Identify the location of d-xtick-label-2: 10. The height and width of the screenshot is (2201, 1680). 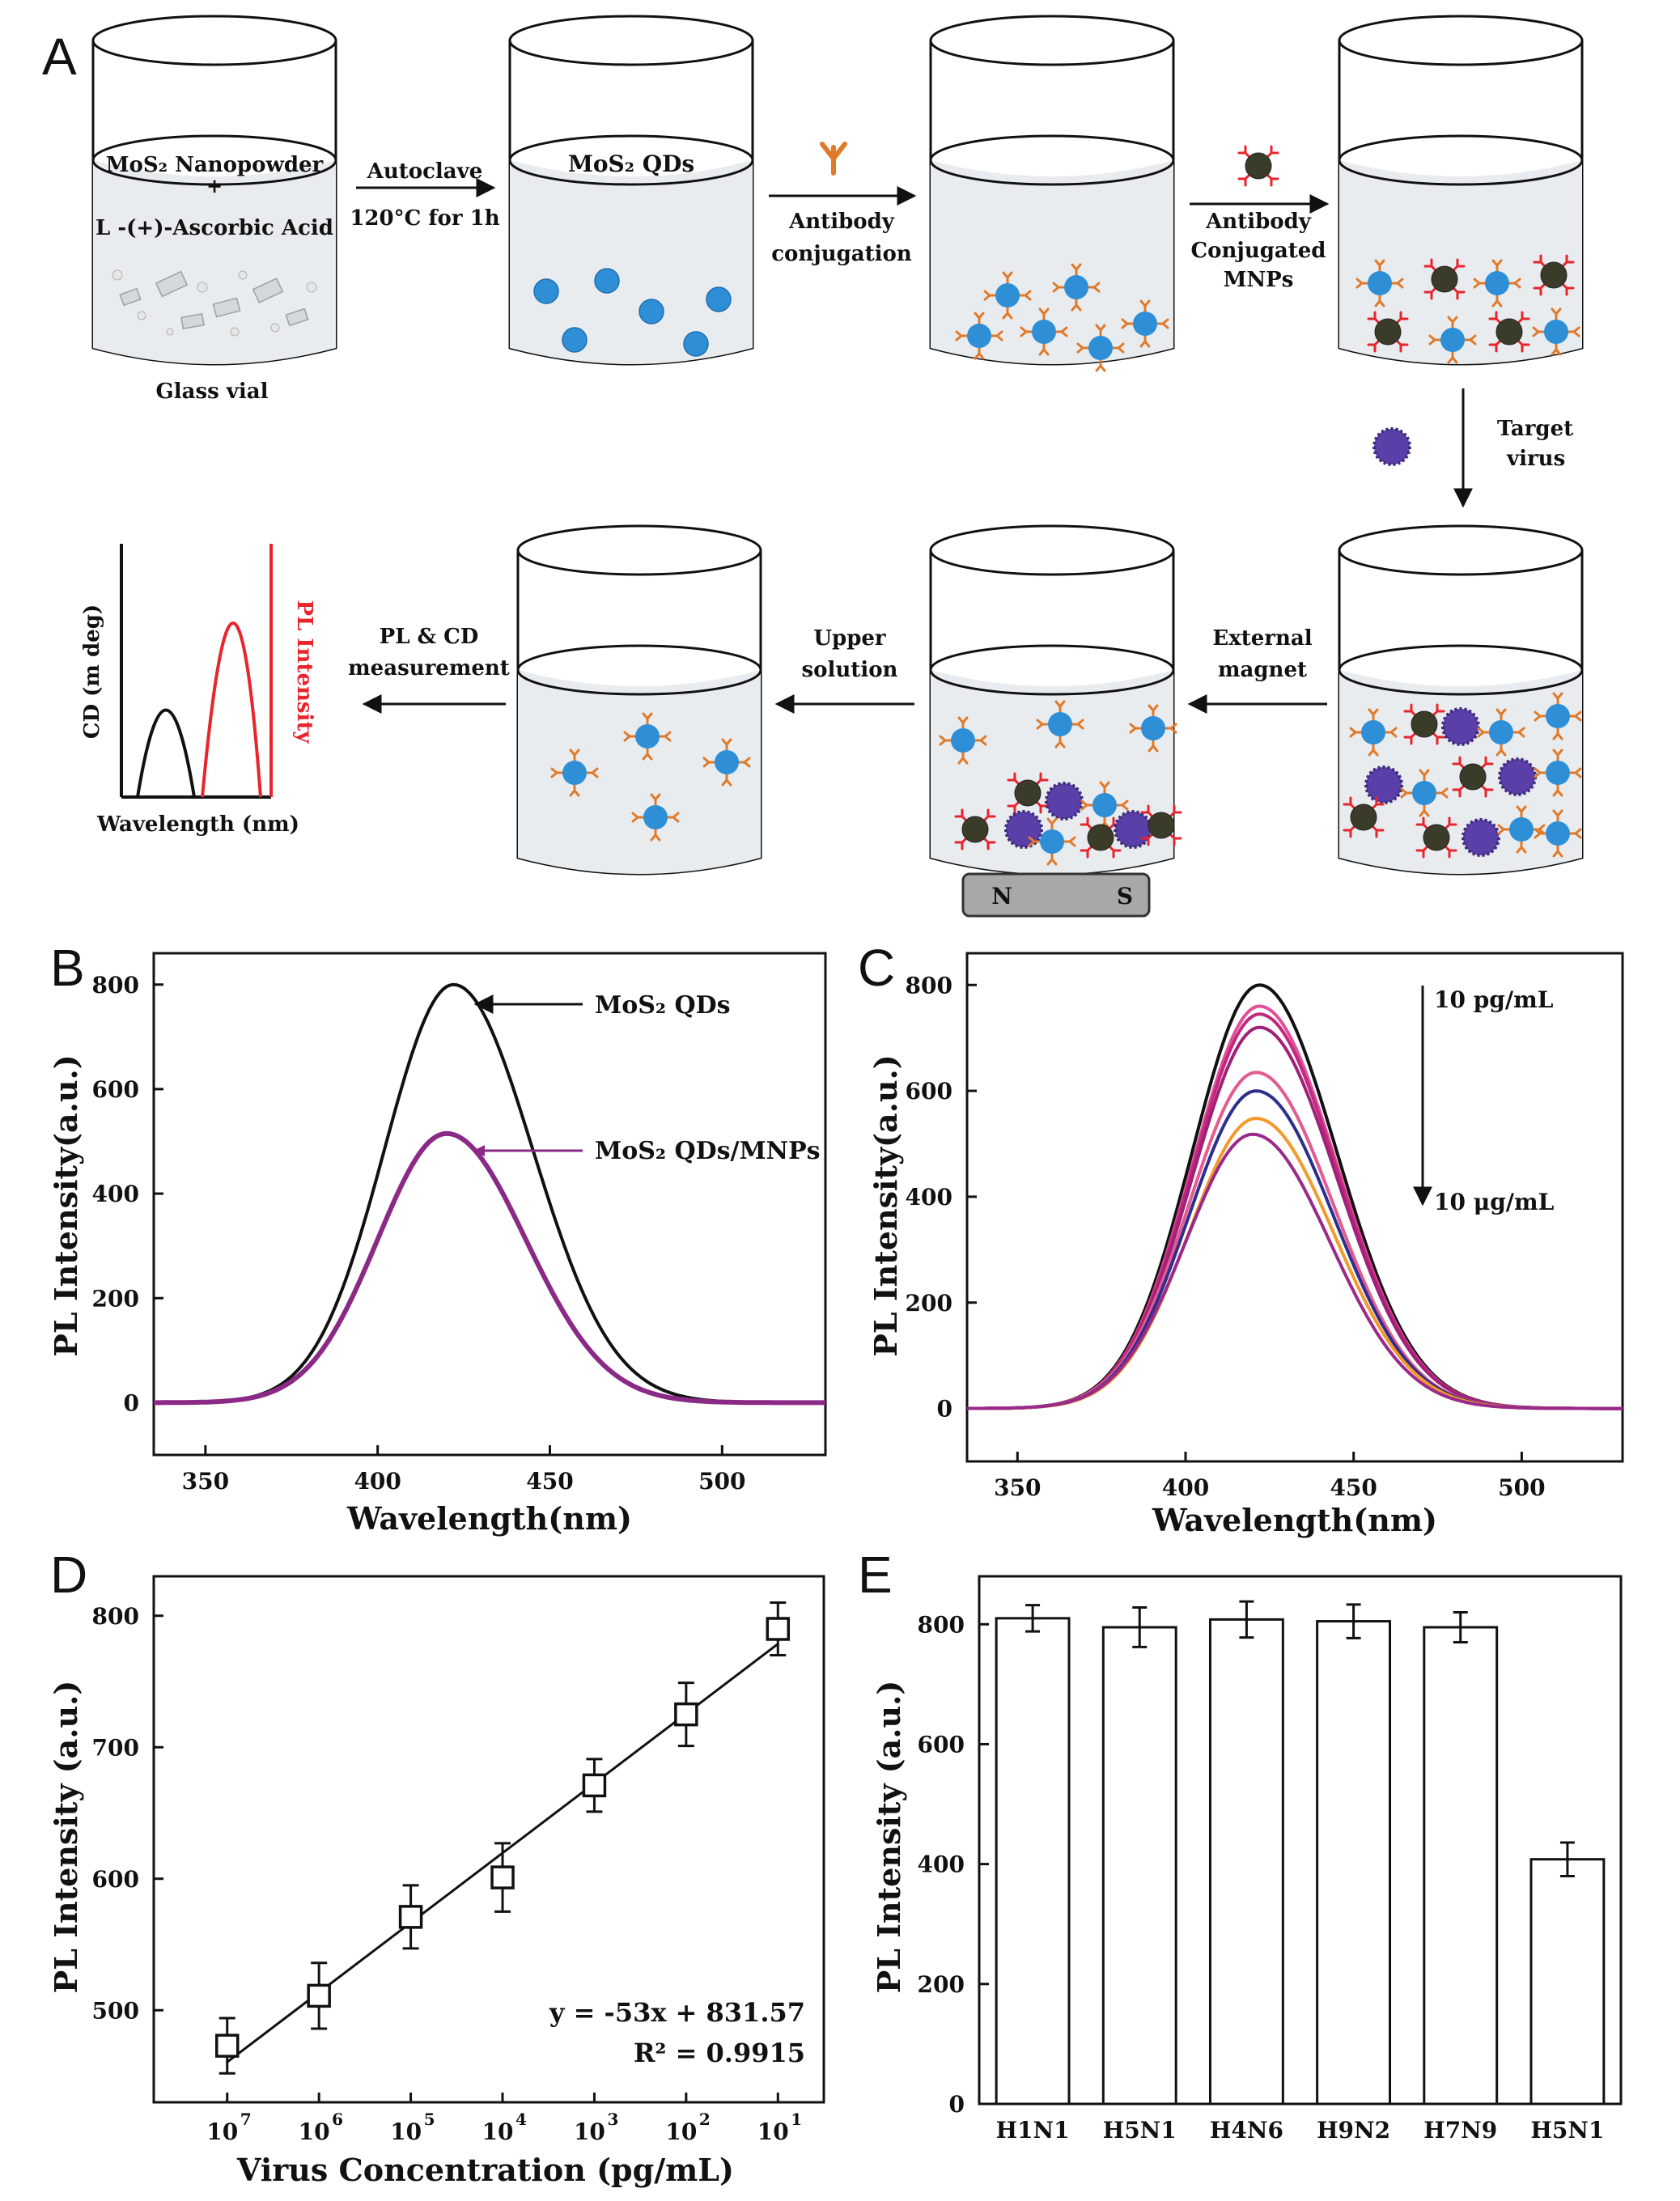
(406, 2131).